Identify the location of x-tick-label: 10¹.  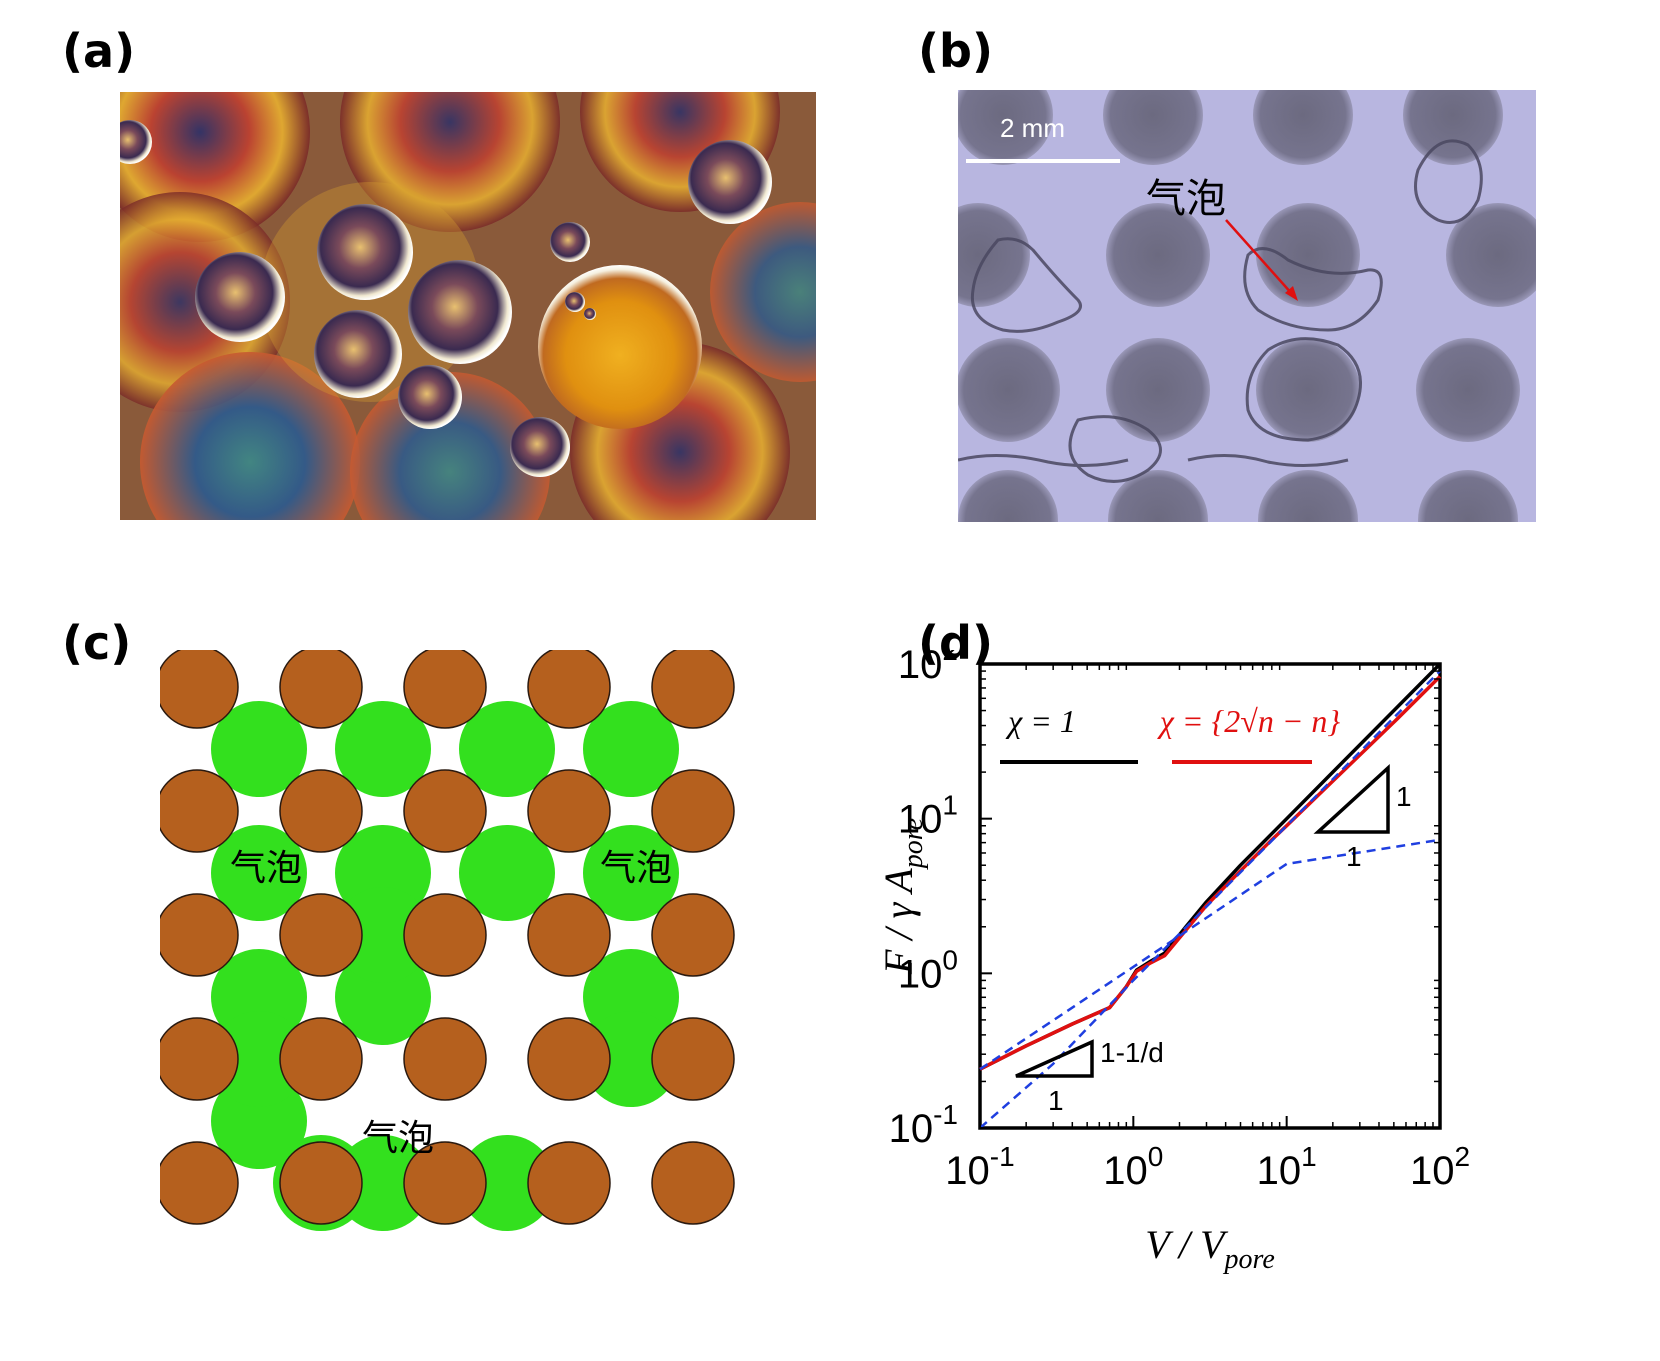
(1287, 1167).